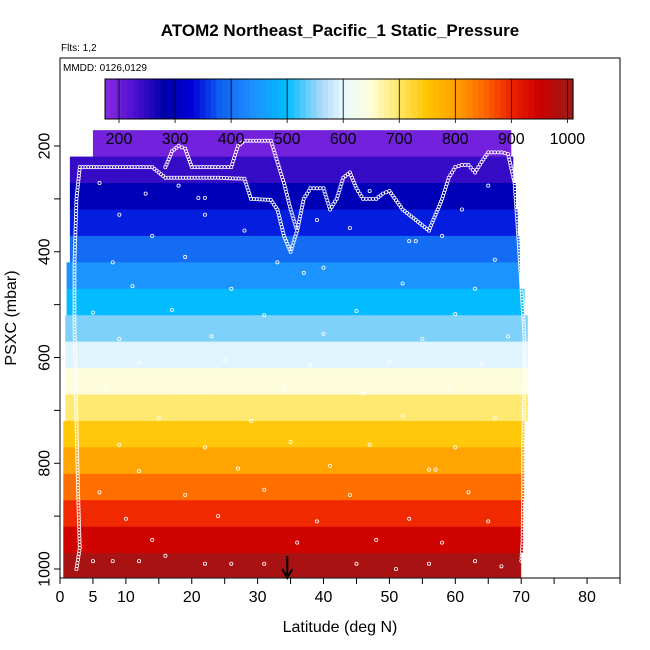  I want to click on y-tick-label: 800, so click(45, 463).